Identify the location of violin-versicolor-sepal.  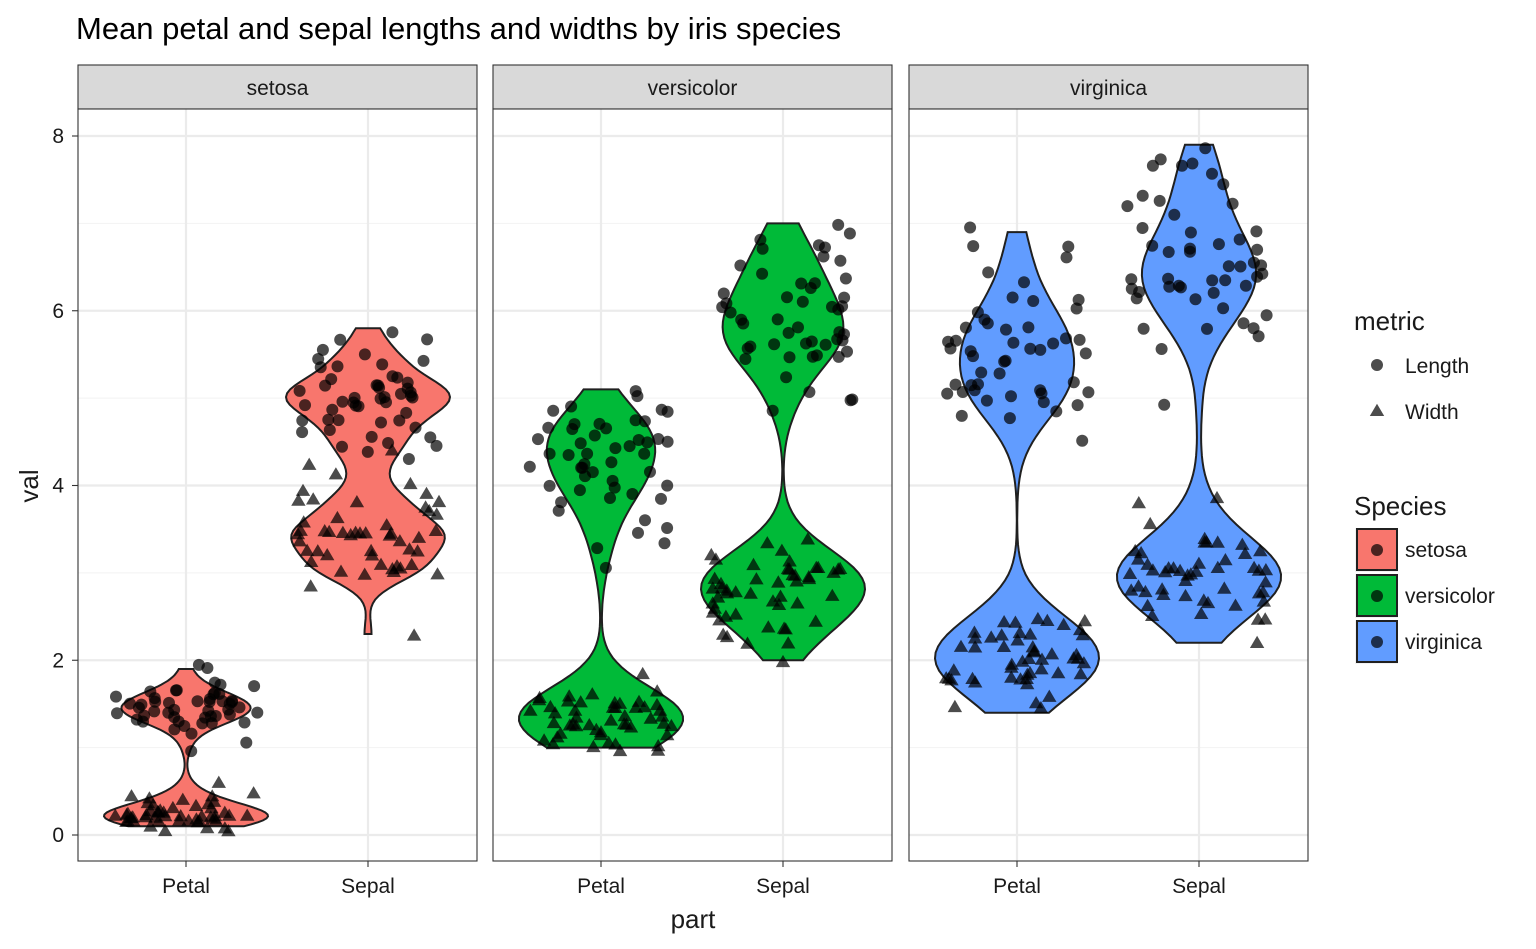
(783, 442).